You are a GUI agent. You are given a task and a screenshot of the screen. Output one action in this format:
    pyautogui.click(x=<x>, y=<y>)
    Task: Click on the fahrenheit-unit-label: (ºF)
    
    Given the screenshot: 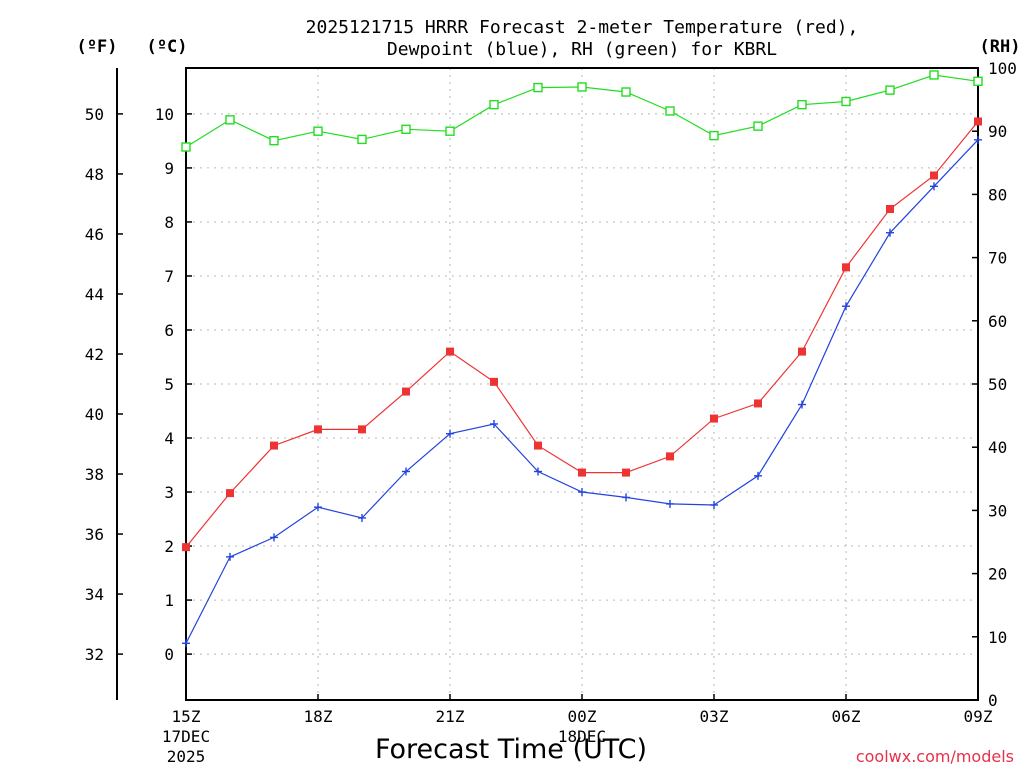 What is the action you would take?
    pyautogui.click(x=97, y=47)
    